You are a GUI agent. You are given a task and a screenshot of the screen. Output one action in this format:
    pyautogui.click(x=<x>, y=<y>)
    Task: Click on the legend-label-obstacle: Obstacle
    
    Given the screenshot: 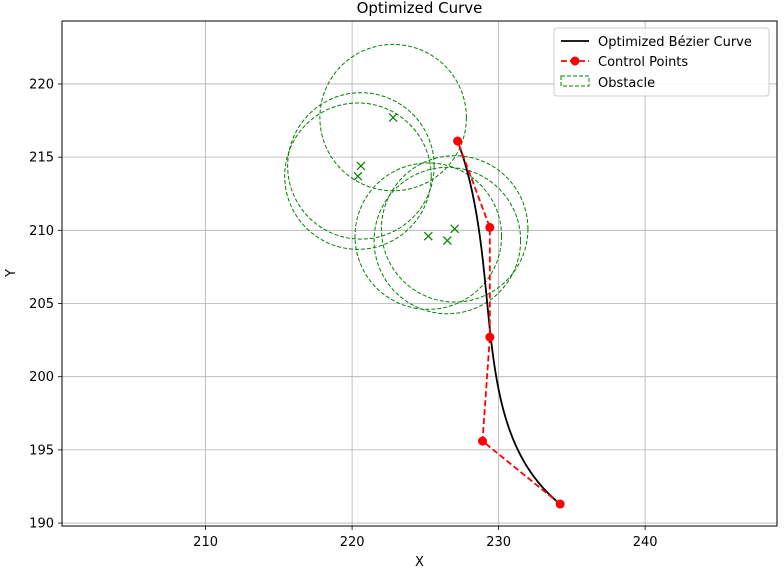 What is the action you would take?
    pyautogui.click(x=626, y=83)
    